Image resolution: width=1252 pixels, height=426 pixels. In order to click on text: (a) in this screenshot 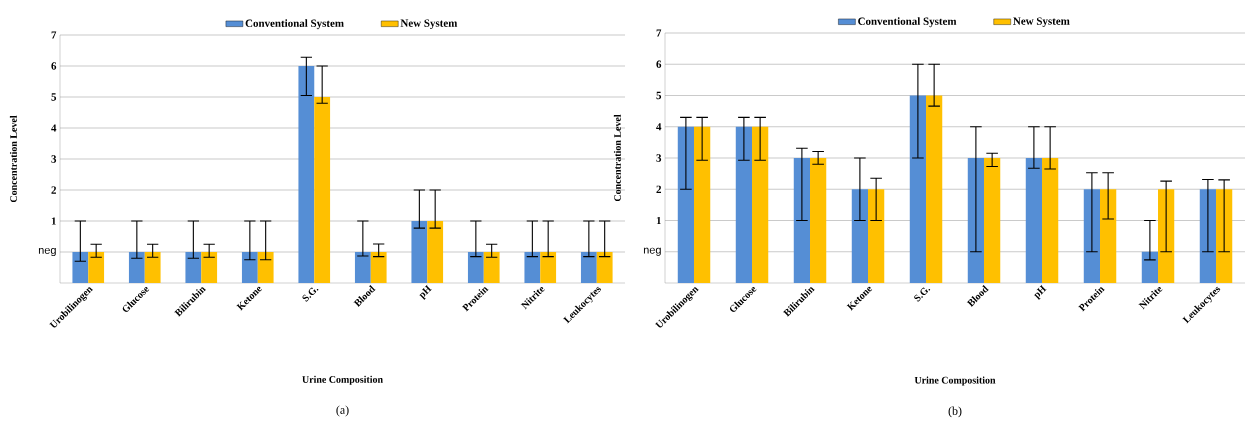, I will do `click(342, 411)`.